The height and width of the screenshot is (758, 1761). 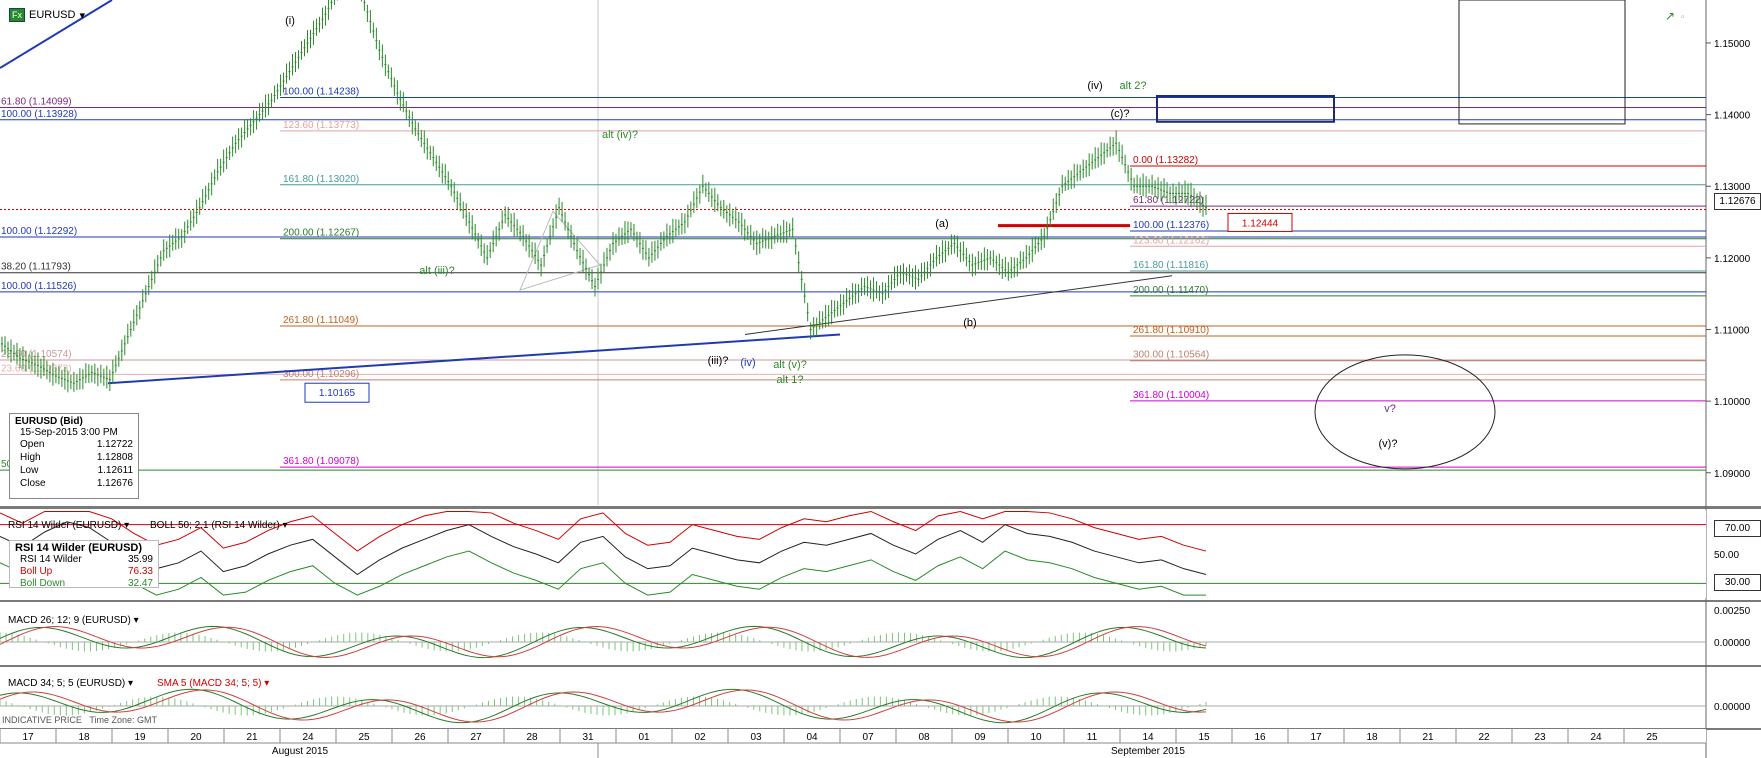 What do you see at coordinates (321, 125) in the screenshot?
I see `fib-label: 123.60 (1.13773)` at bounding box center [321, 125].